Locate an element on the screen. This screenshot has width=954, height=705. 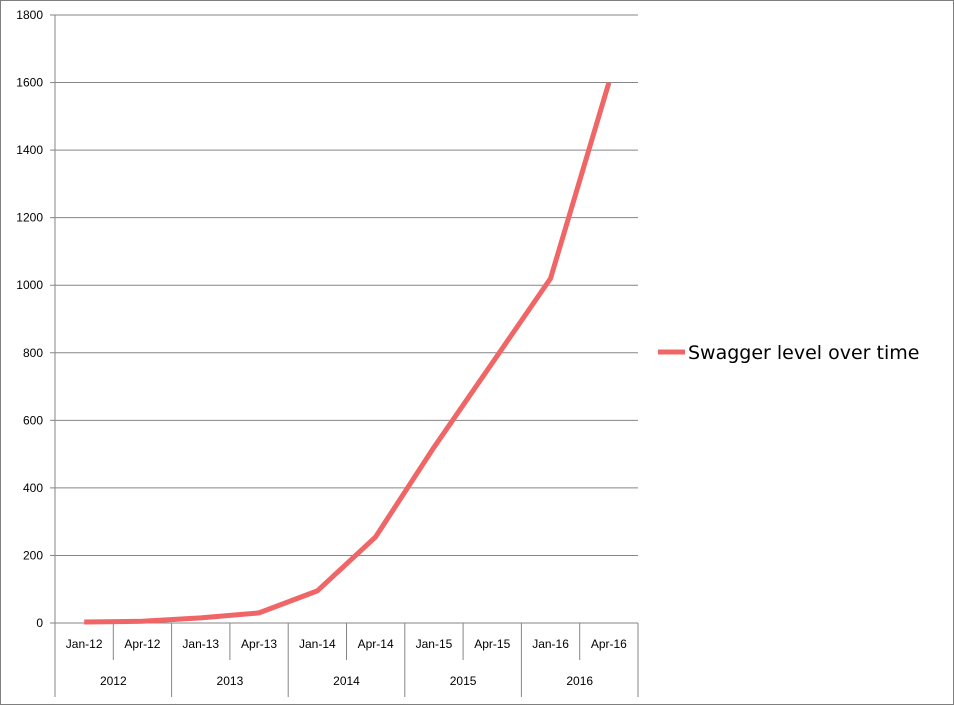
x-tick-label: Jan-13 is located at coordinates (200, 644).